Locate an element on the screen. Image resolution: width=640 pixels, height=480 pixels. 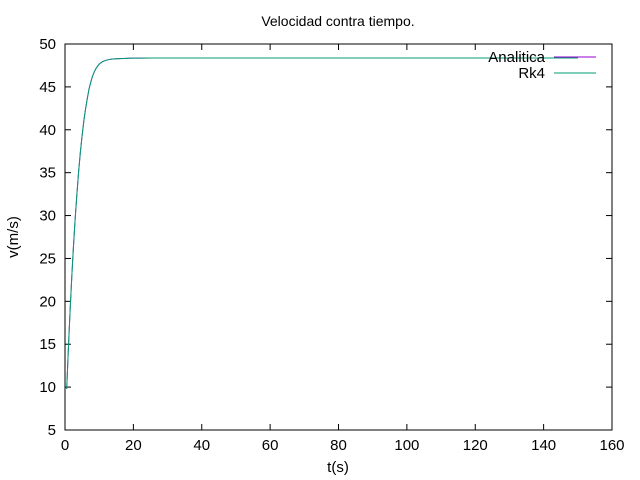
y-tick-label: 50 is located at coordinates (47, 44).